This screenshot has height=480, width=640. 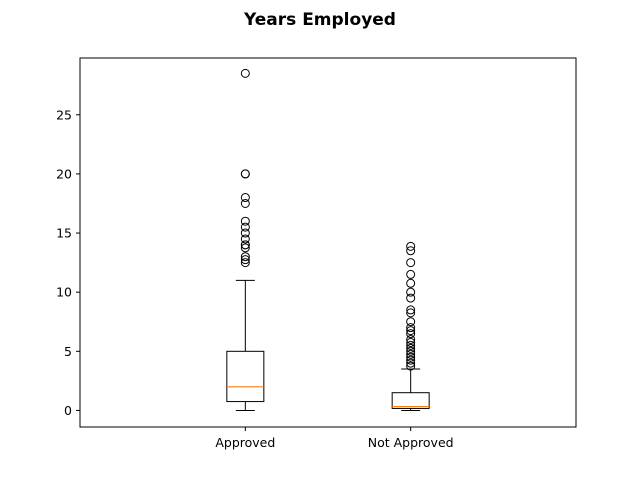 What do you see at coordinates (411, 442) in the screenshot?
I see `x-tick-label: Not Approved` at bounding box center [411, 442].